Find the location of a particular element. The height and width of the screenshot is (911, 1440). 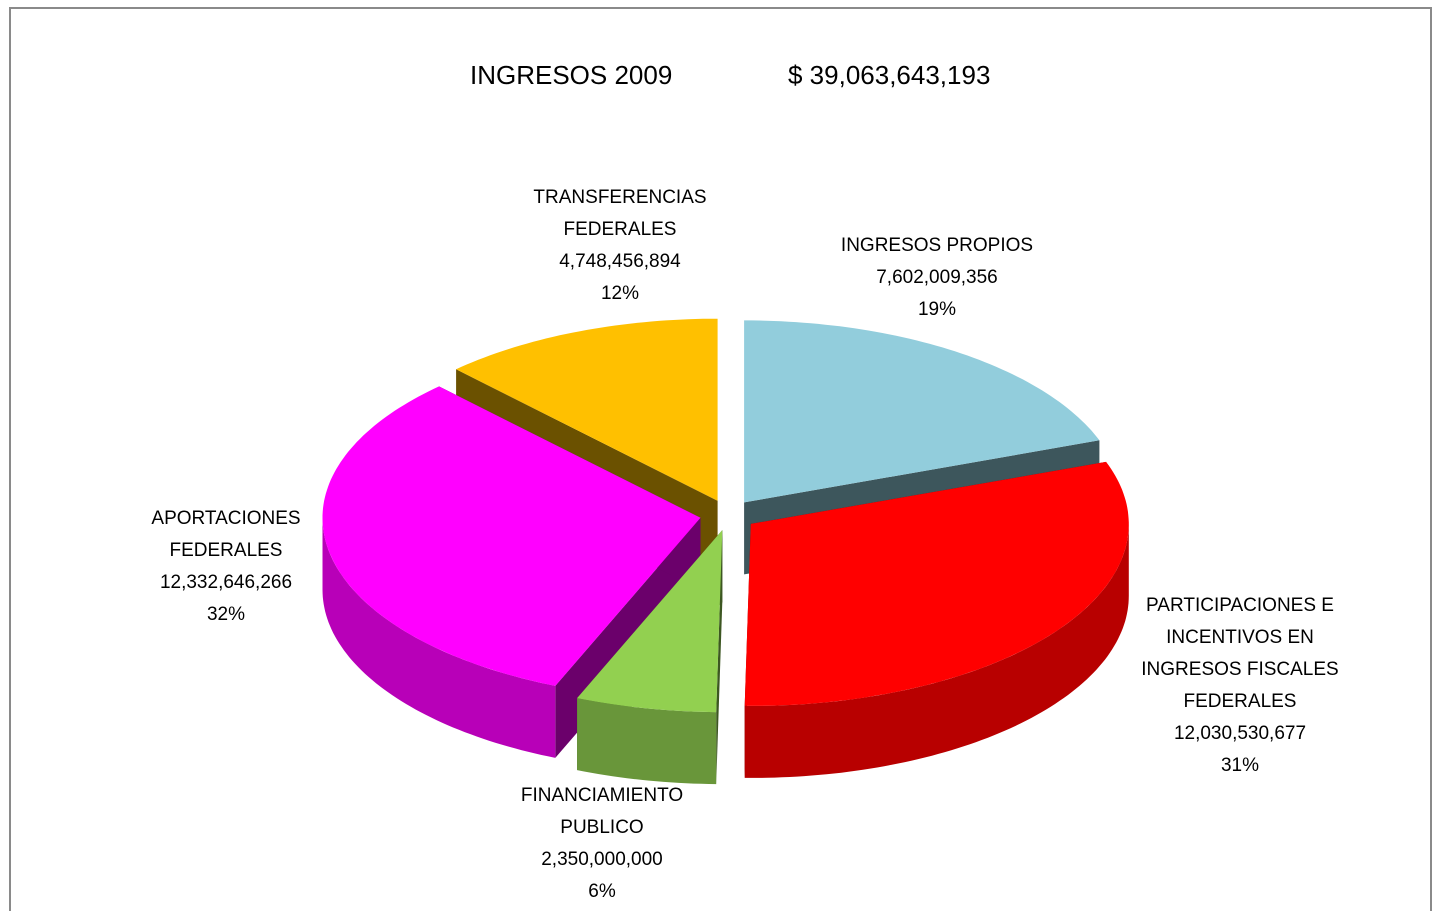

data-label: INGRESOS PROPIOS 7,602,009,356 19% is located at coordinates (937, 278).